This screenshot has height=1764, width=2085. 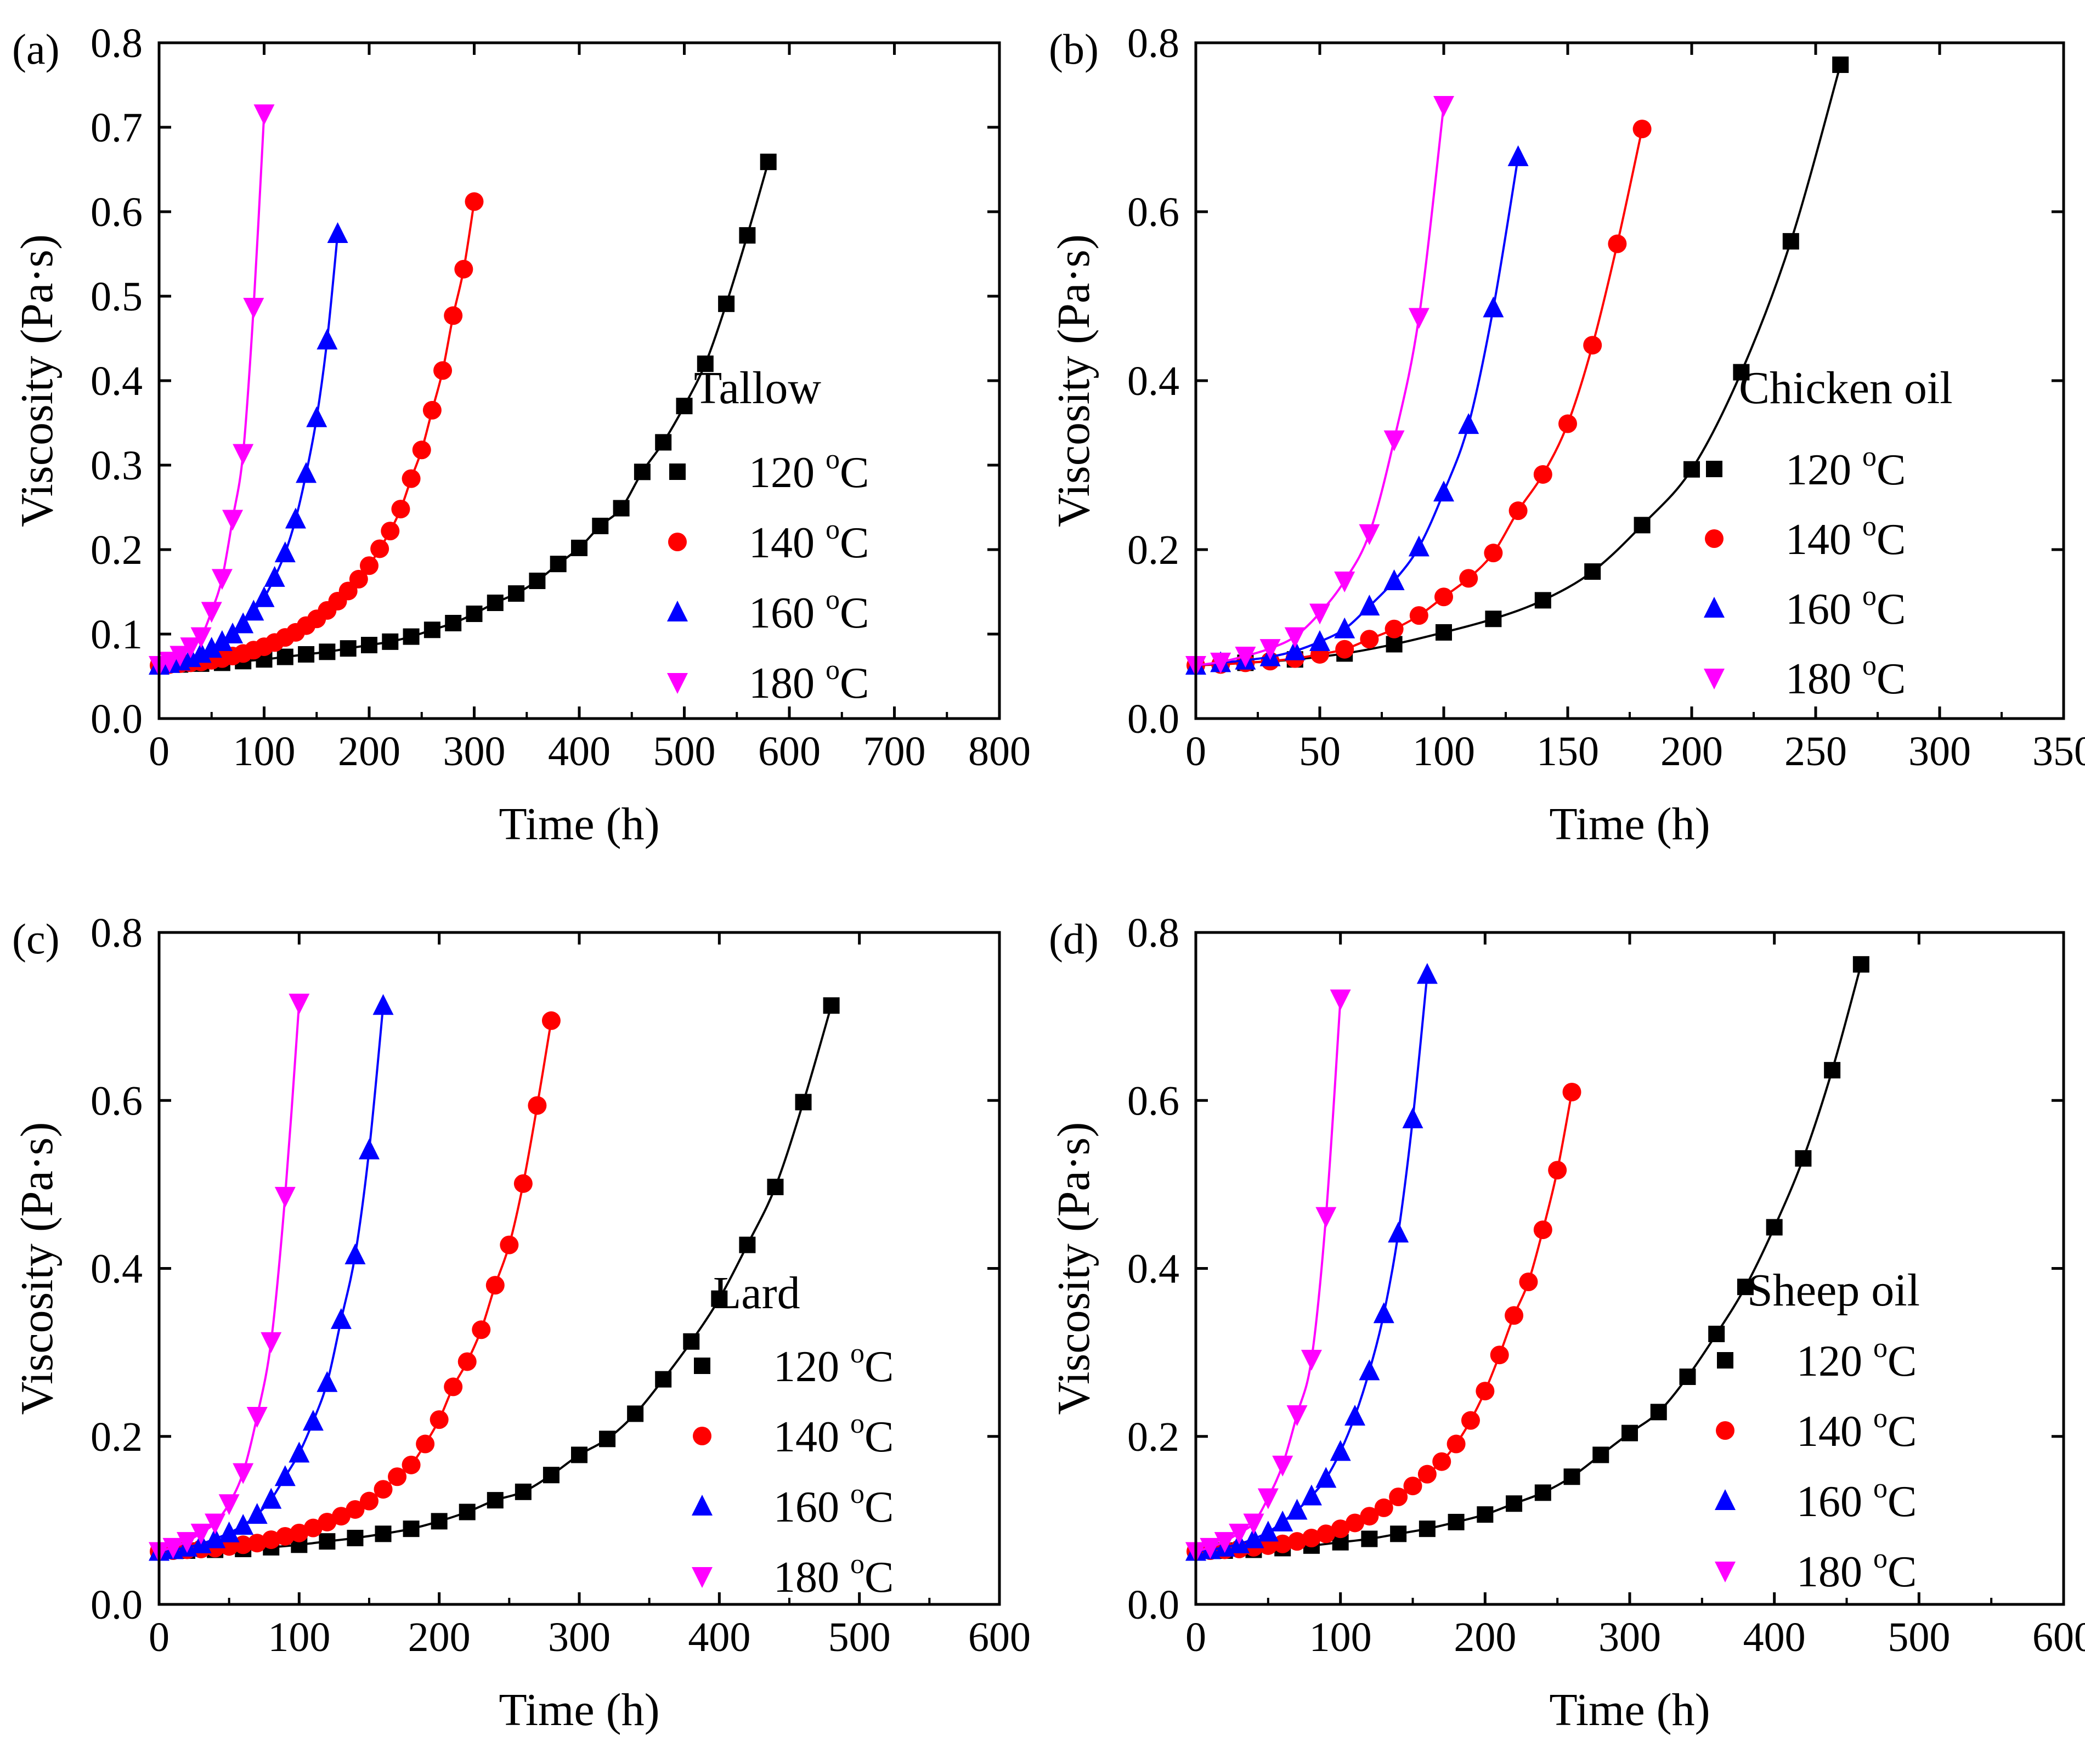 What do you see at coordinates (579, 751) in the screenshot?
I see `x-tick-label: 400` at bounding box center [579, 751].